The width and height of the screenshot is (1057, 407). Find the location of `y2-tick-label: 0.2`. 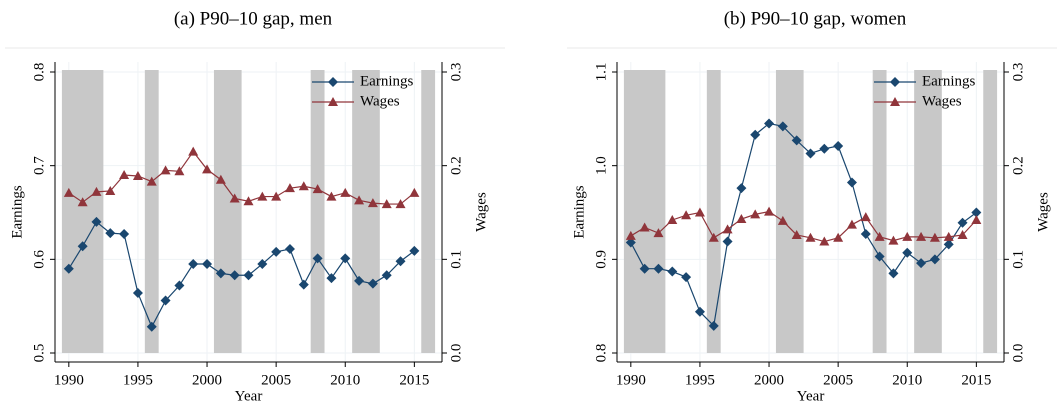

y2-tick-label: 0.2 is located at coordinates (456, 165).